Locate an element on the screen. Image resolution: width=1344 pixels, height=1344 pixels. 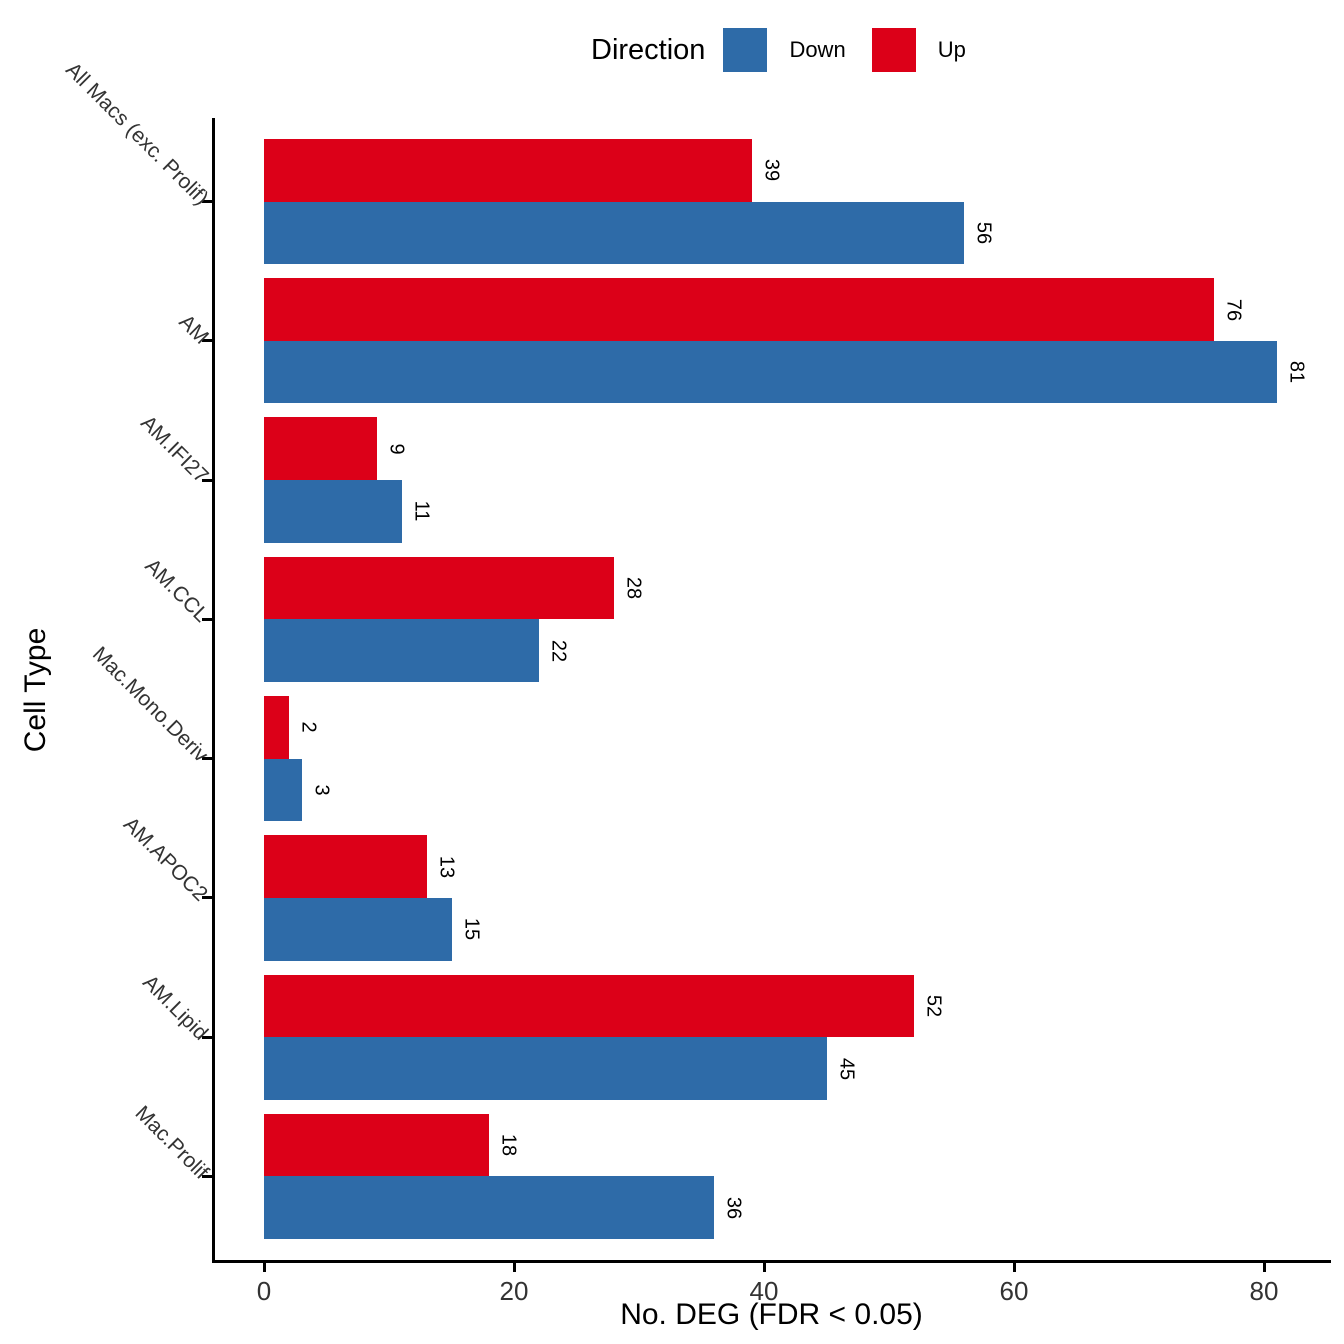
bar-value-label: 15 is located at coordinates (471, 929).